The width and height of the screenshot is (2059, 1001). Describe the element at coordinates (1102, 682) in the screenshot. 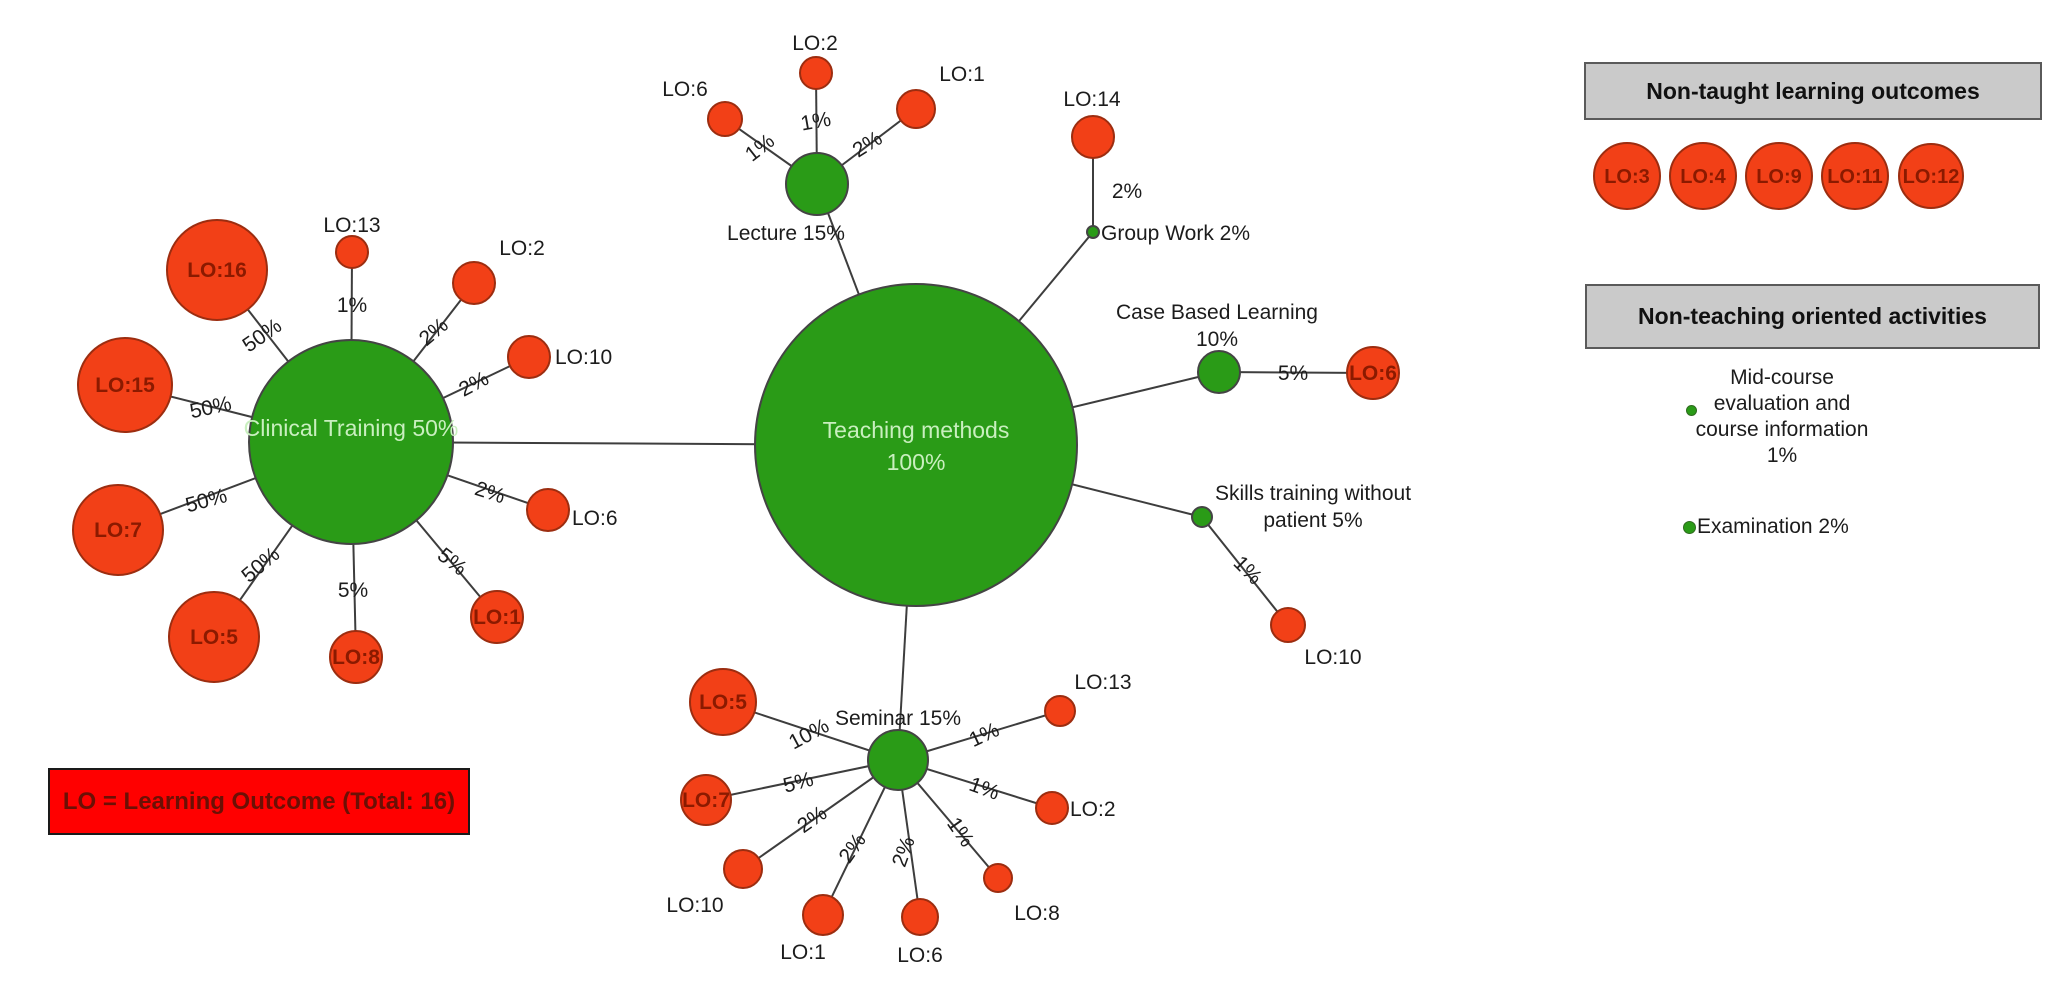

I see `seminar-lo13-label: LO:13` at that location.